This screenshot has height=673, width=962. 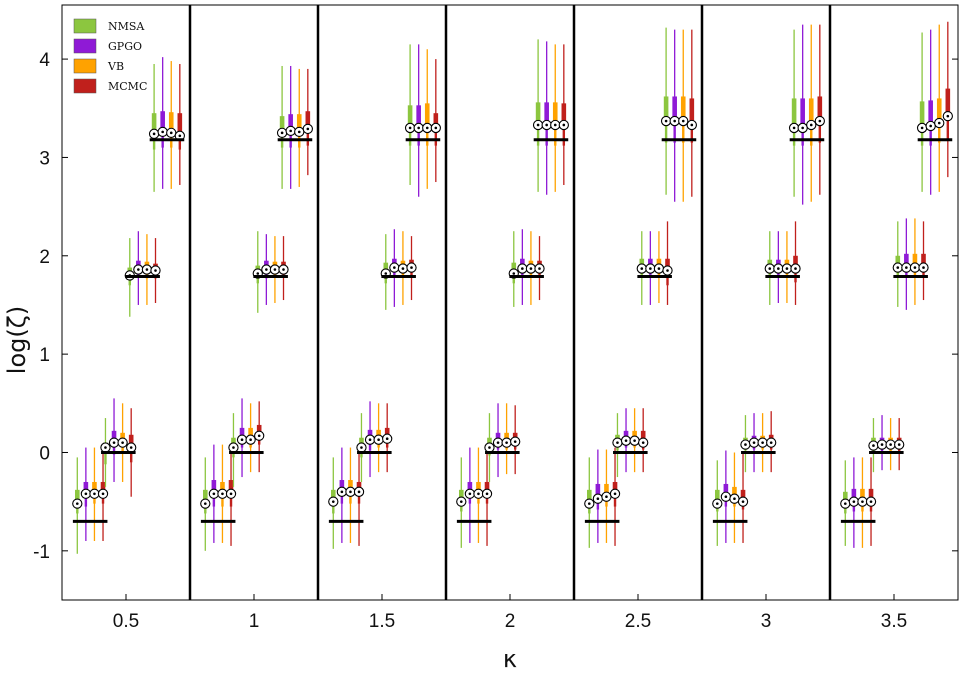 What do you see at coordinates (44, 355) in the screenshot?
I see `y-tick-label: 1` at bounding box center [44, 355].